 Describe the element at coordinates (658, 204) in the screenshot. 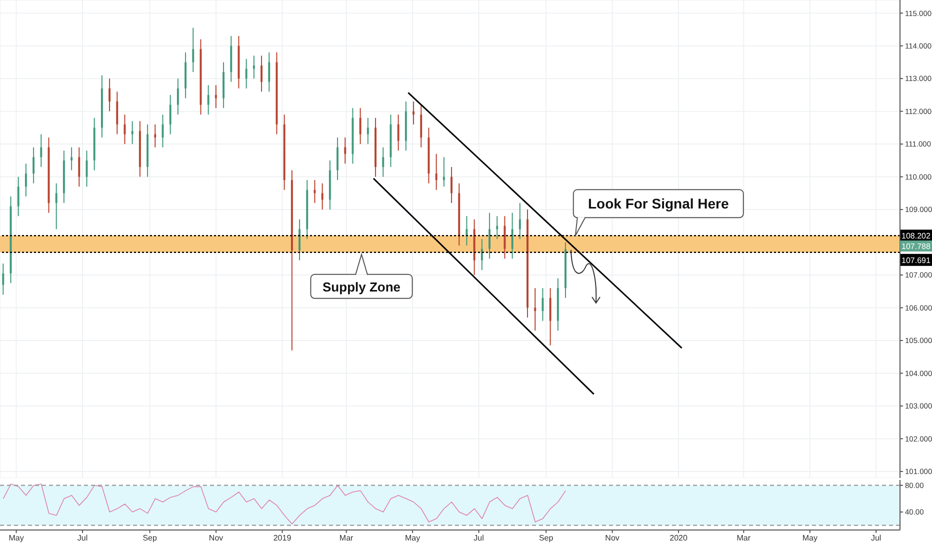

I see `annotation: Look For Signal Here` at that location.